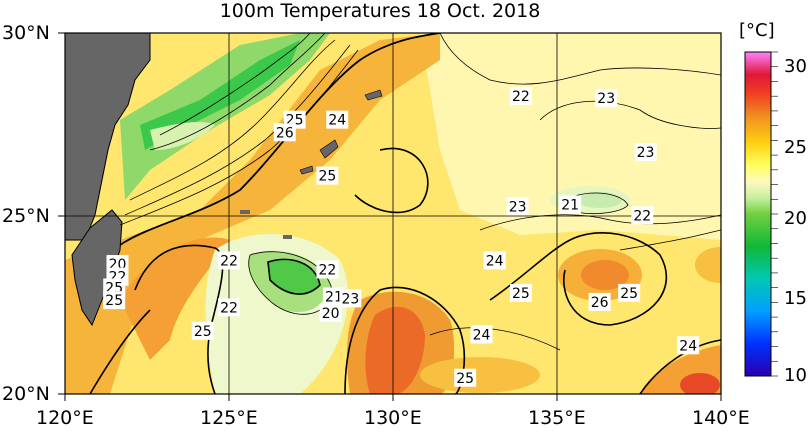 This screenshot has height=432, width=809. What do you see at coordinates (795, 298) in the screenshot?
I see `colorbar-tick-15: 15` at bounding box center [795, 298].